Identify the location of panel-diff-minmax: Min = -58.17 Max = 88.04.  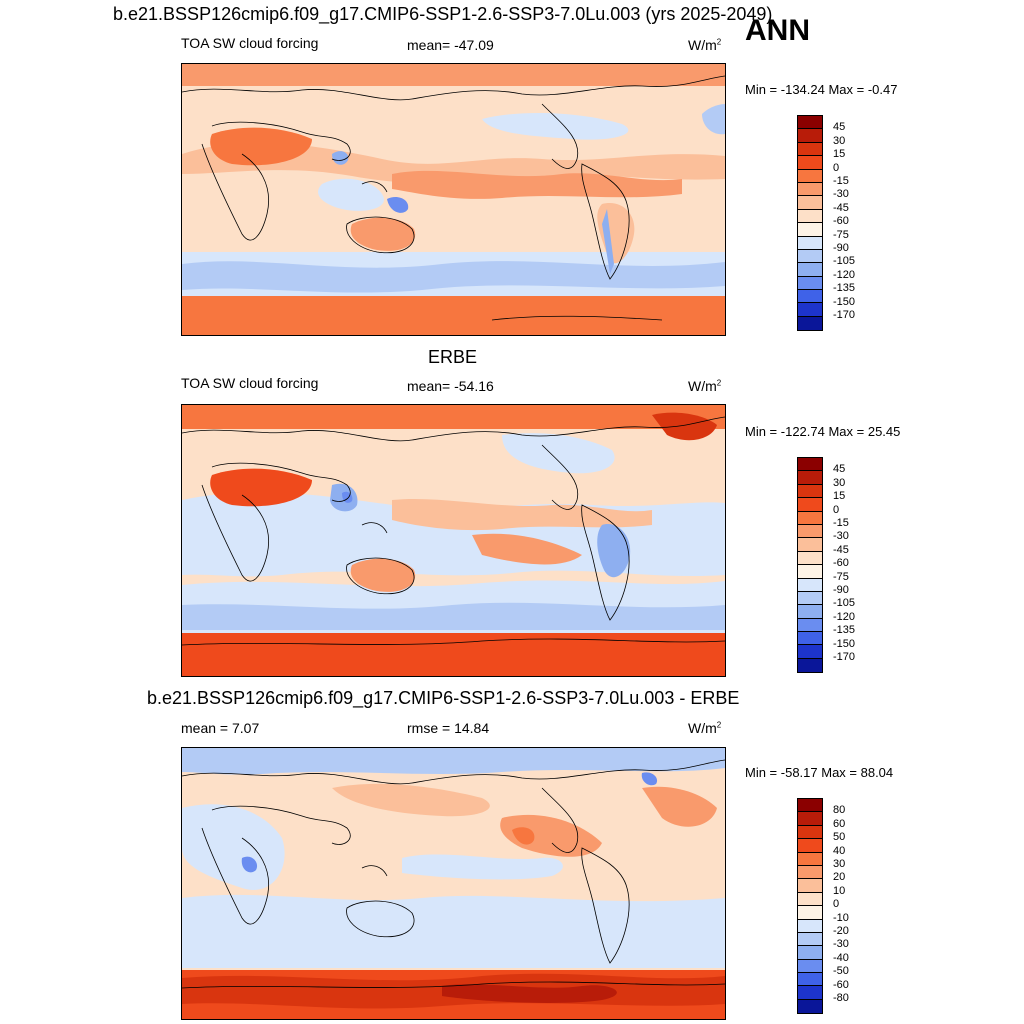
(819, 772).